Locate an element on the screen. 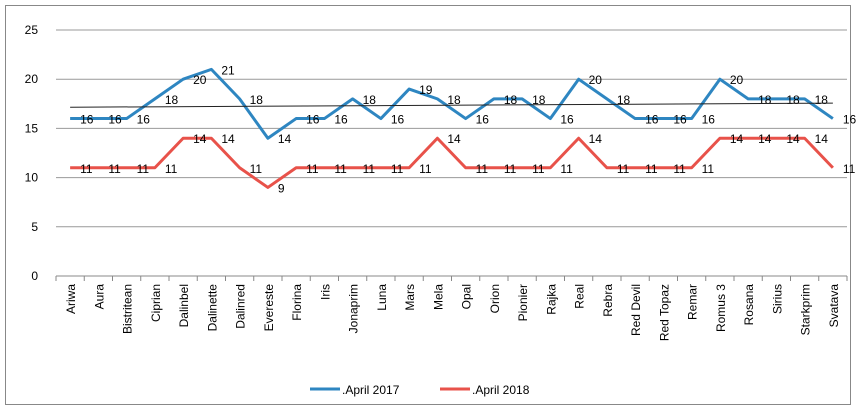 This screenshot has height=411, width=856. x-tick-label: Mela is located at coordinates (438, 297).